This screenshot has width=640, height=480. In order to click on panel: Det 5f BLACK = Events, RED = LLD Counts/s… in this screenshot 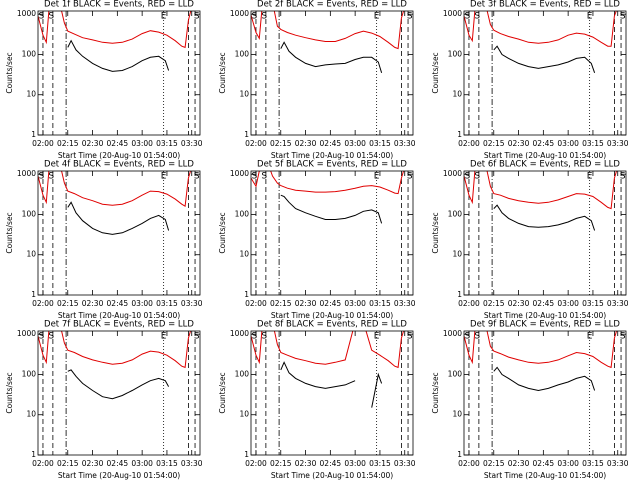, I will do `click(317, 240)`.